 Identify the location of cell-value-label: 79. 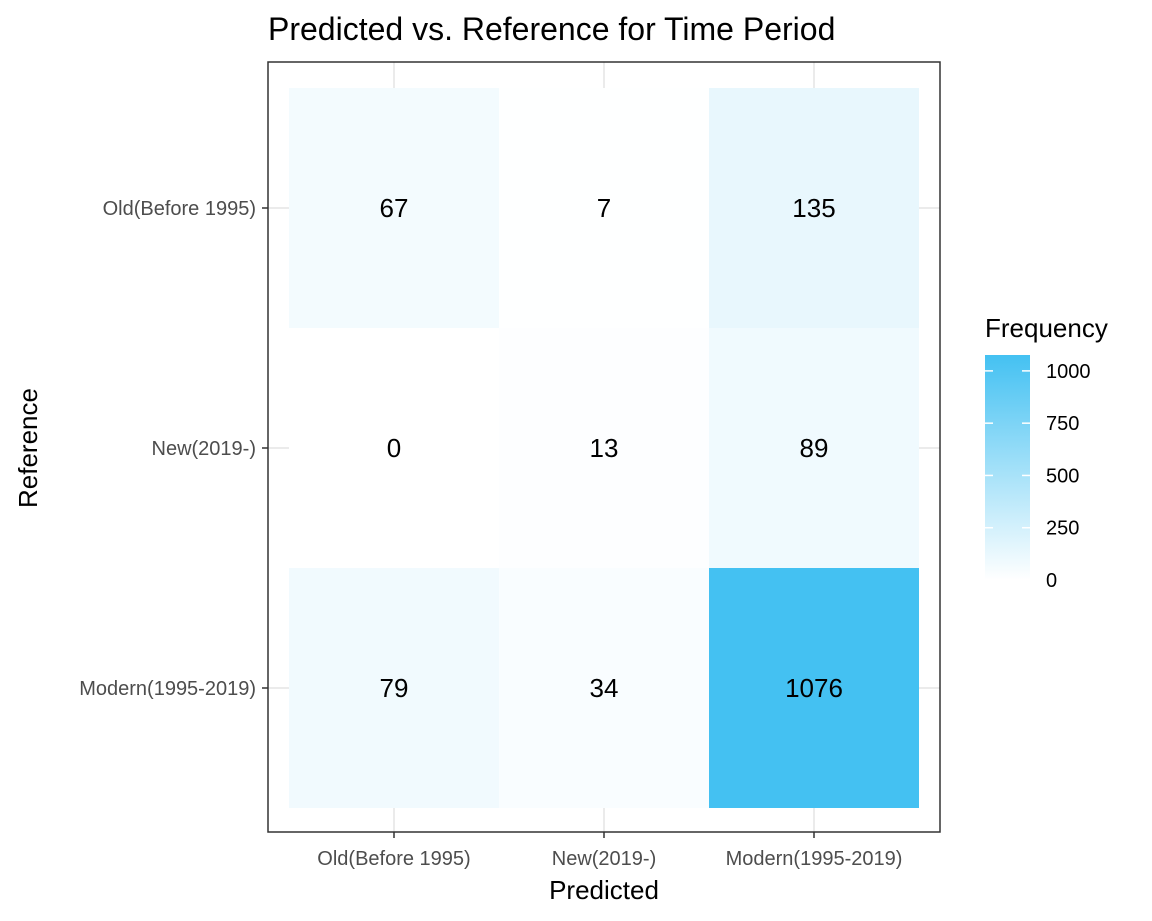
(394, 688).